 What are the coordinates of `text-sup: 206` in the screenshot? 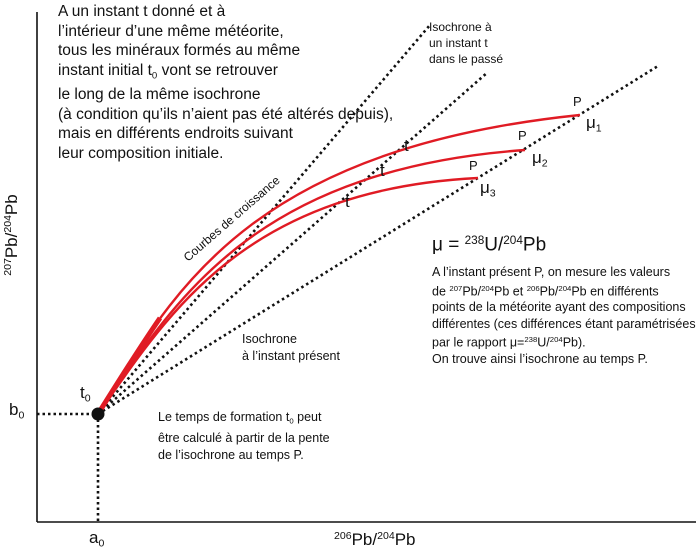 It's located at (533, 288).